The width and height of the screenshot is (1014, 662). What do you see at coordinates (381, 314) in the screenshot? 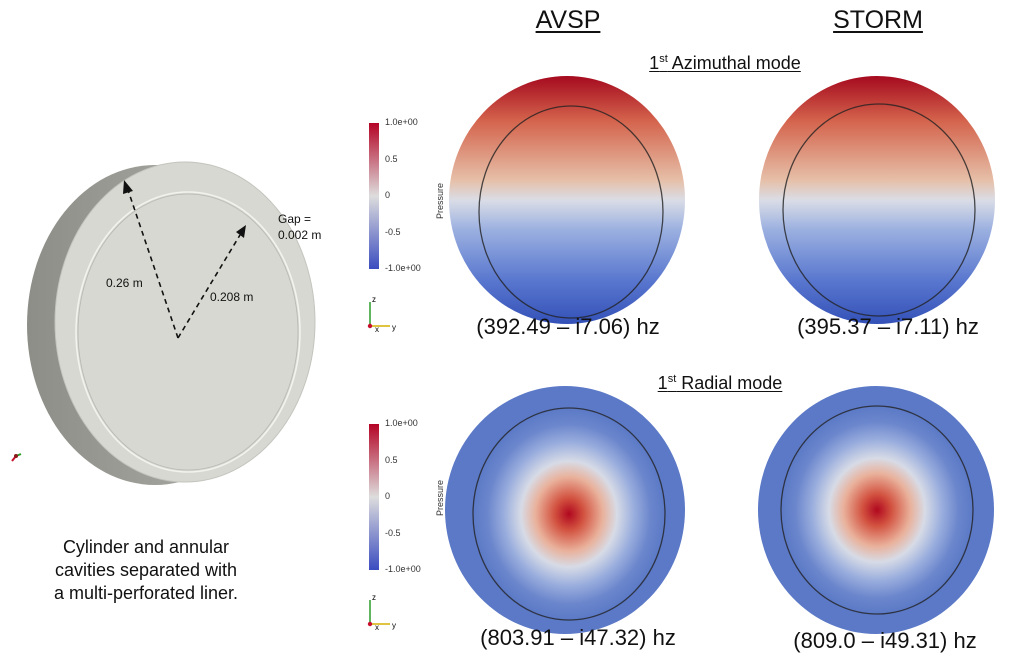
I see `axis-triad-azimuthal: z x y` at bounding box center [381, 314].